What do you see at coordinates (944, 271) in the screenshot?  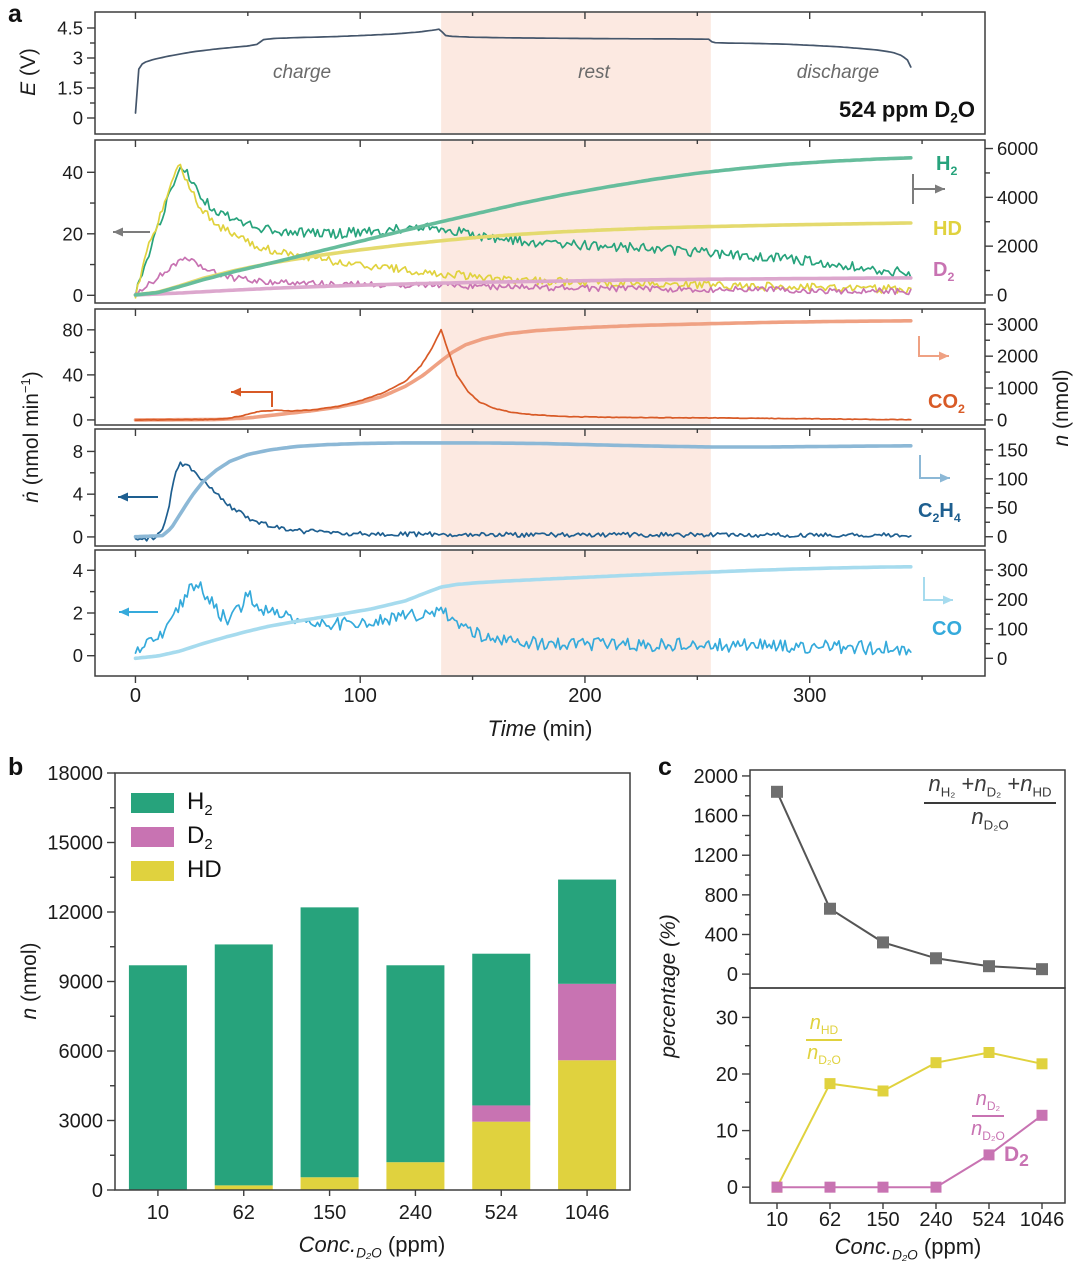 I see `d2-series-label: D2` at bounding box center [944, 271].